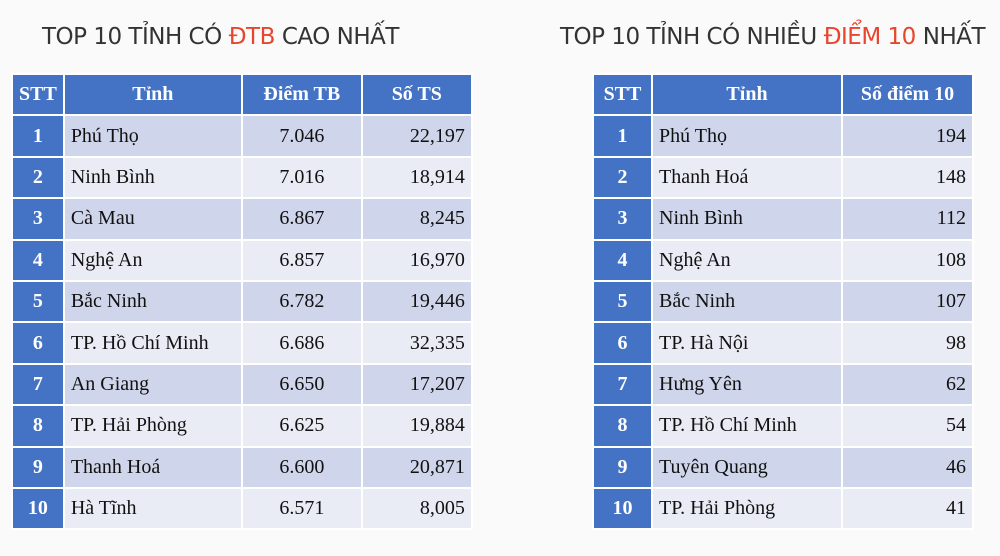 This screenshot has height=556, width=1000. Describe the element at coordinates (132, 37) in the screenshot. I see `title-part: TOP 10 TỈNH CÓ` at that location.